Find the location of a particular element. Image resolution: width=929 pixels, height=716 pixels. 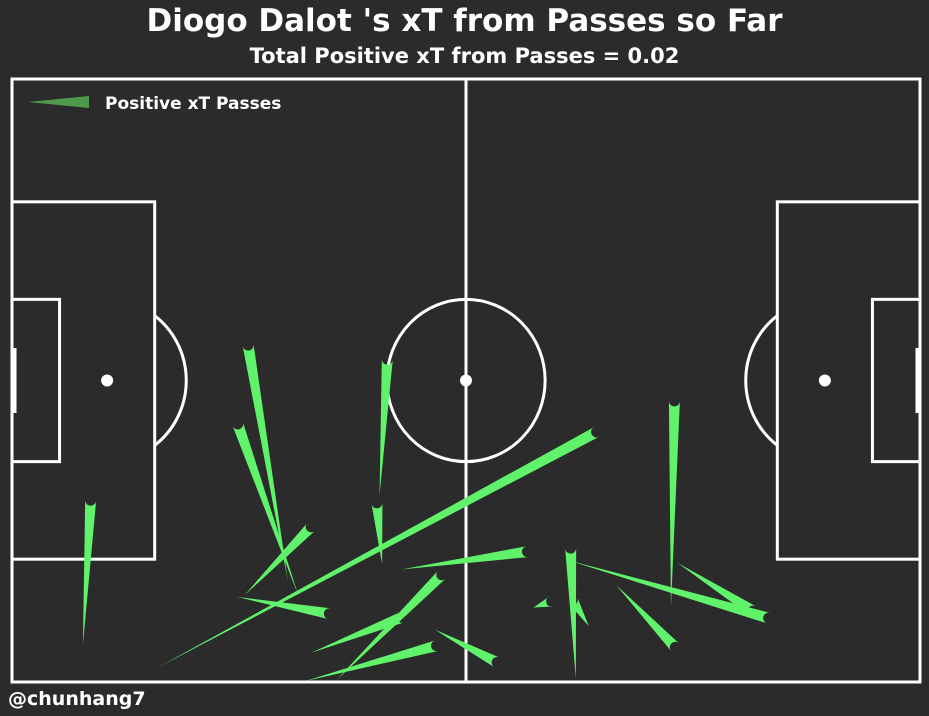

left-penalty-spot is located at coordinates (107, 380).